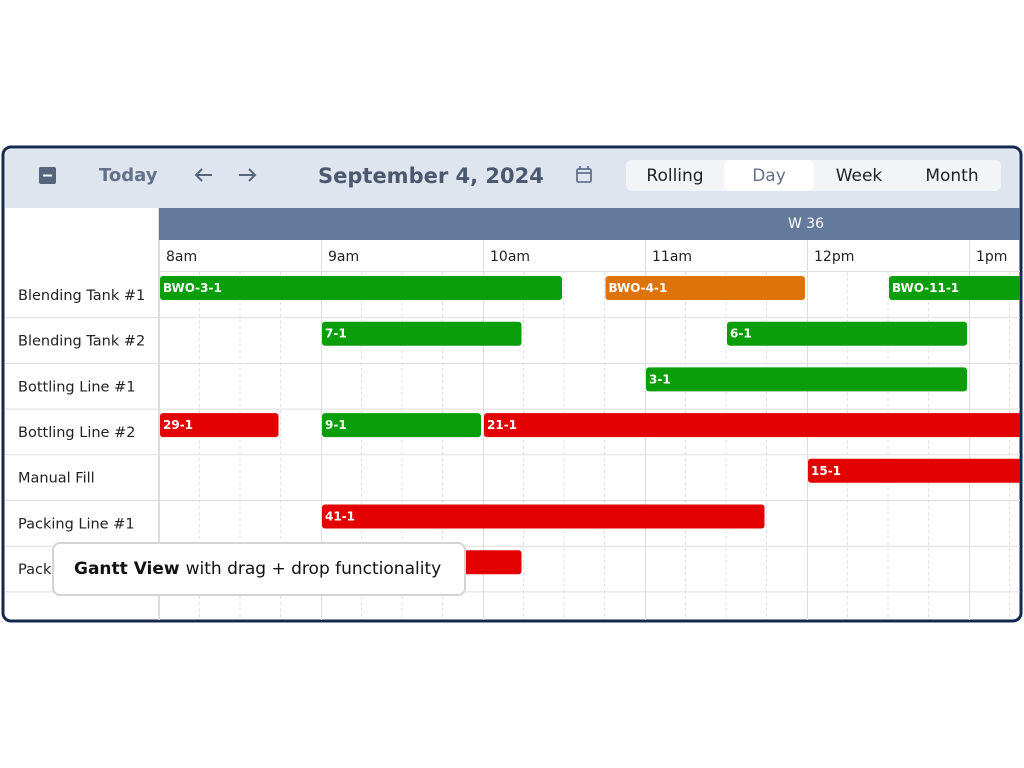  What do you see at coordinates (502, 425) in the screenshot?
I see `task-label: 21-1` at bounding box center [502, 425].